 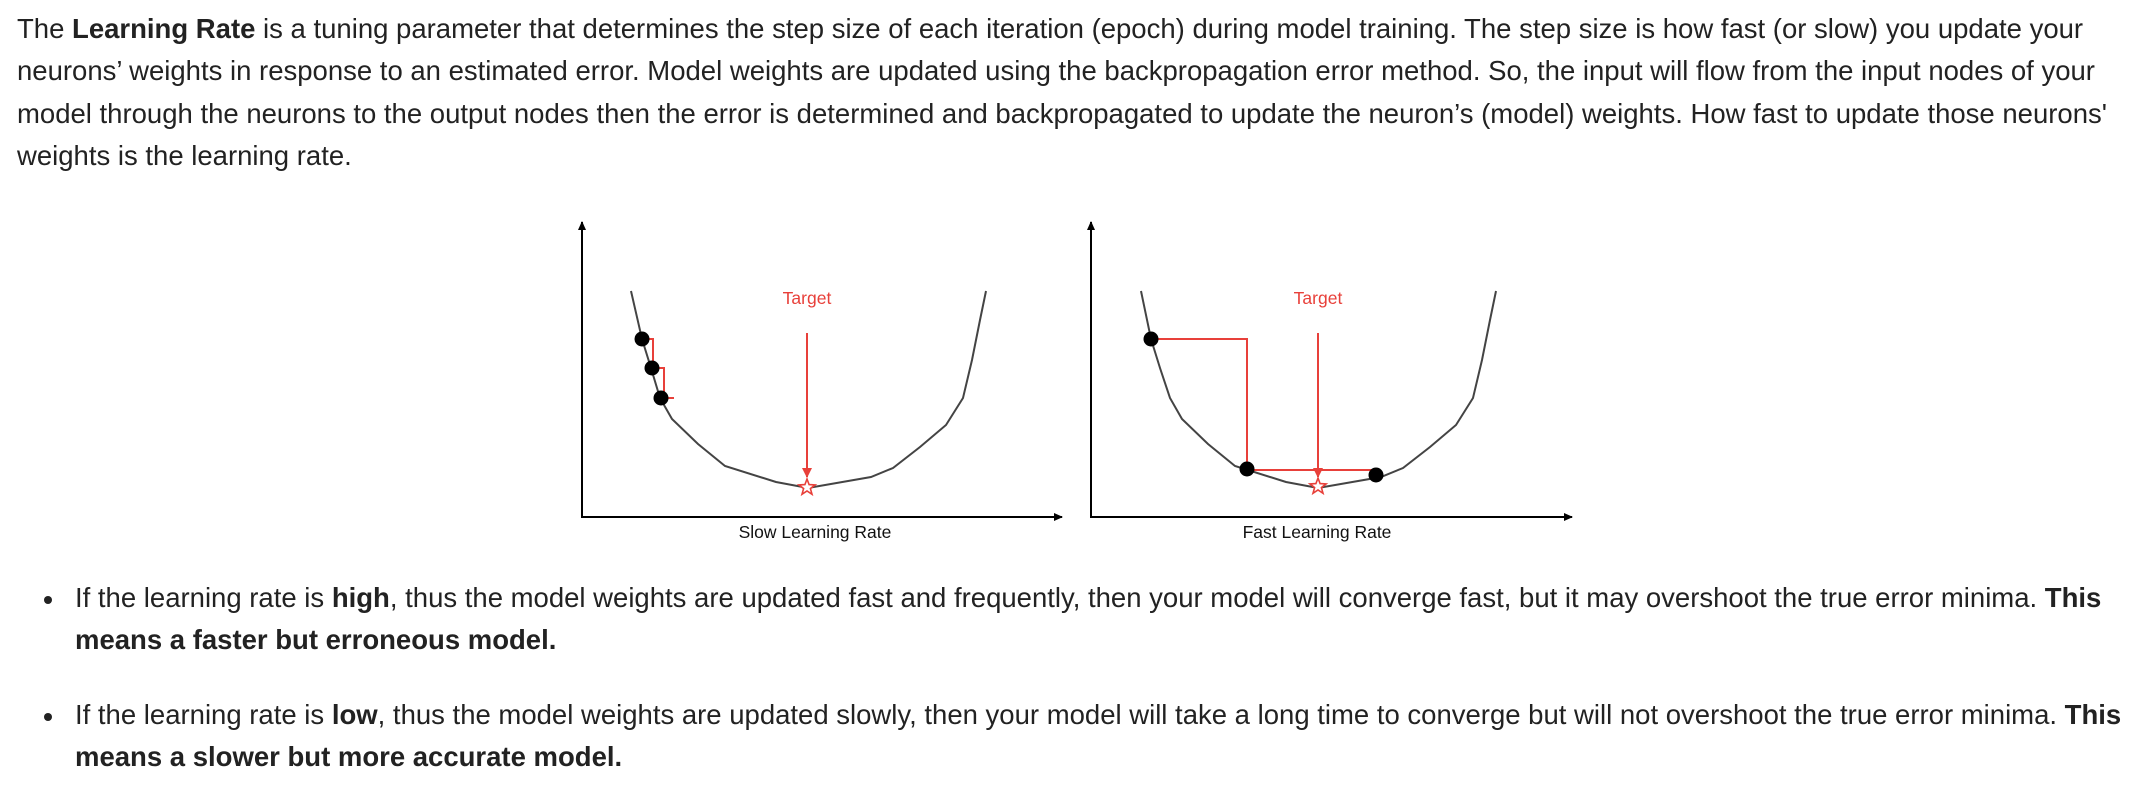 I want to click on bullet-keyword: high, so click(x=360, y=597).